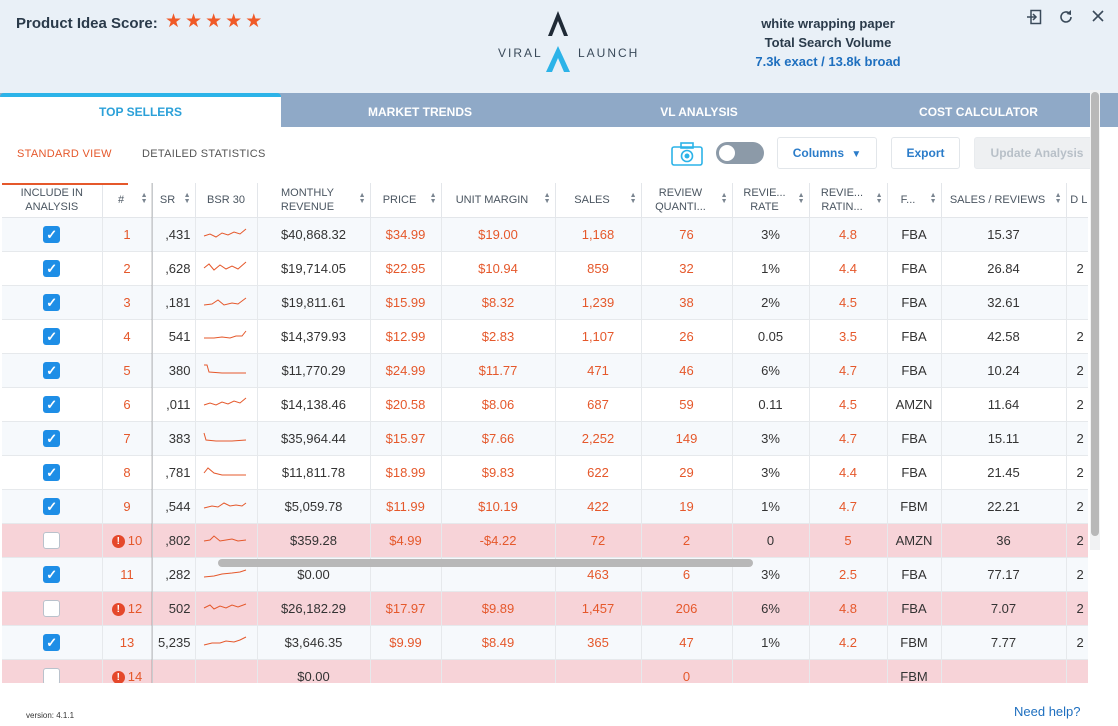 The image size is (1118, 726). I want to click on bsr30-cell, so click(226, 302).